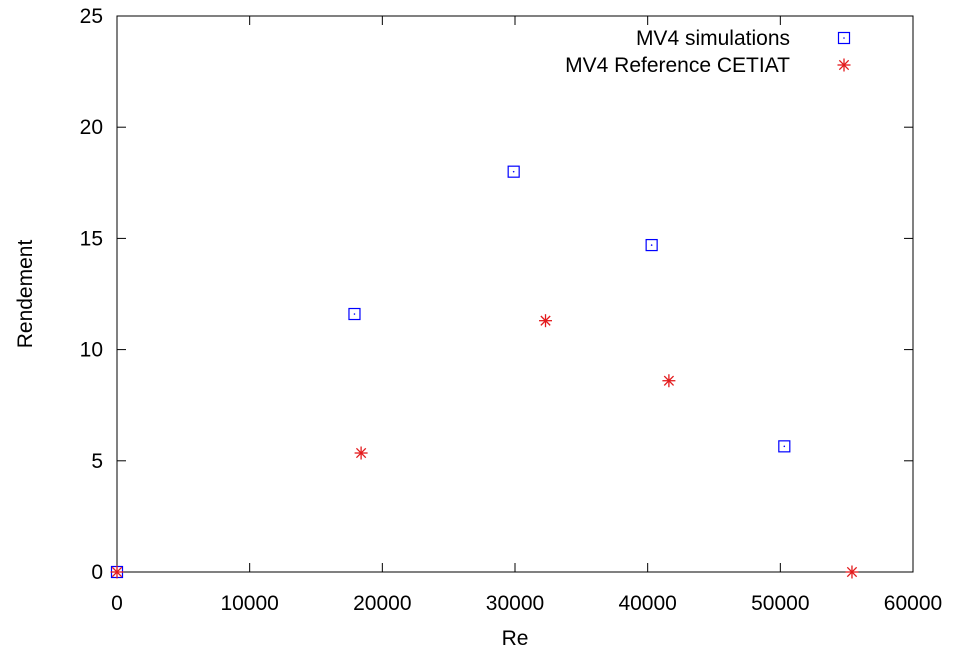  What do you see at coordinates (382, 603) in the screenshot?
I see `x-tick-label: 20000` at bounding box center [382, 603].